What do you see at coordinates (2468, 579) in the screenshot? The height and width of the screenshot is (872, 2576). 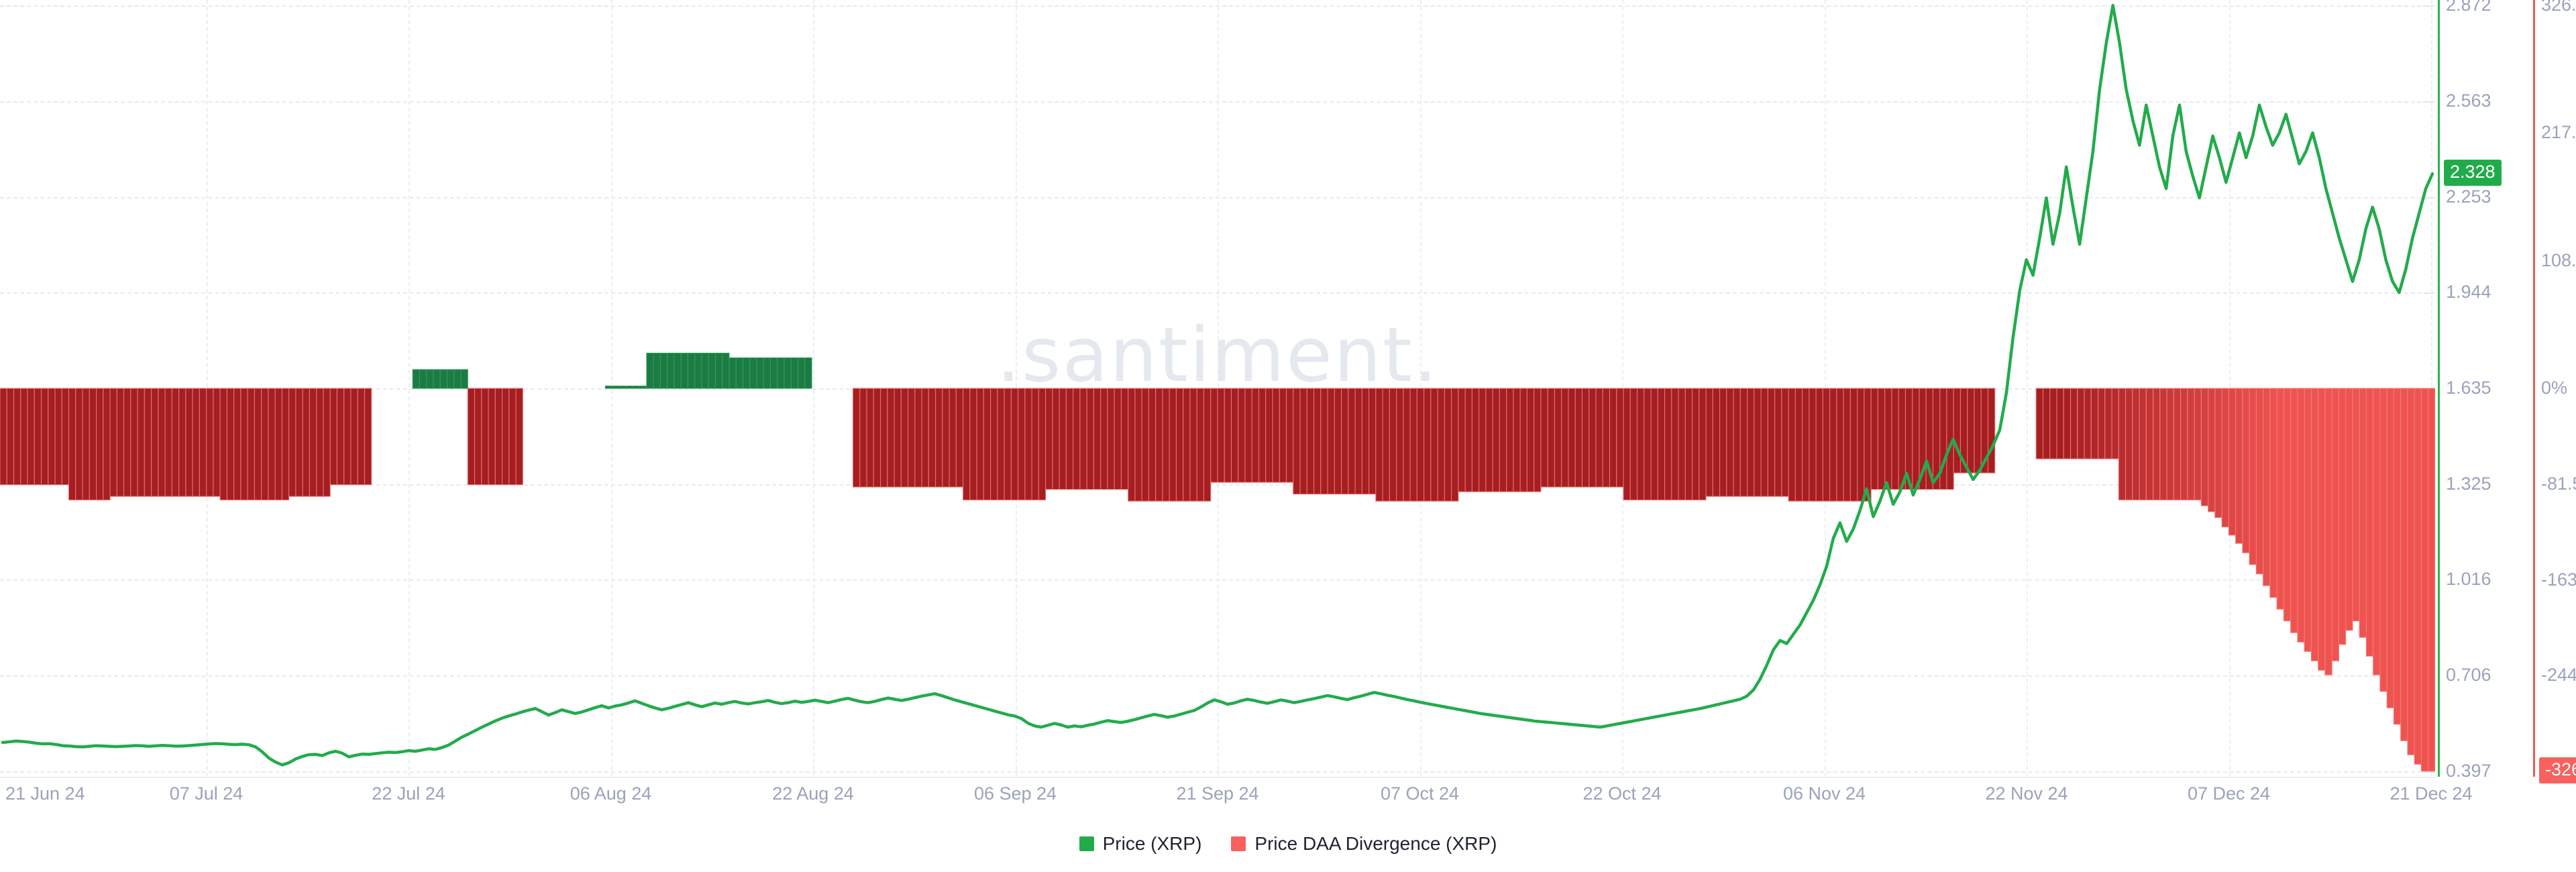 I see `price-tick-label: 1.016` at bounding box center [2468, 579].